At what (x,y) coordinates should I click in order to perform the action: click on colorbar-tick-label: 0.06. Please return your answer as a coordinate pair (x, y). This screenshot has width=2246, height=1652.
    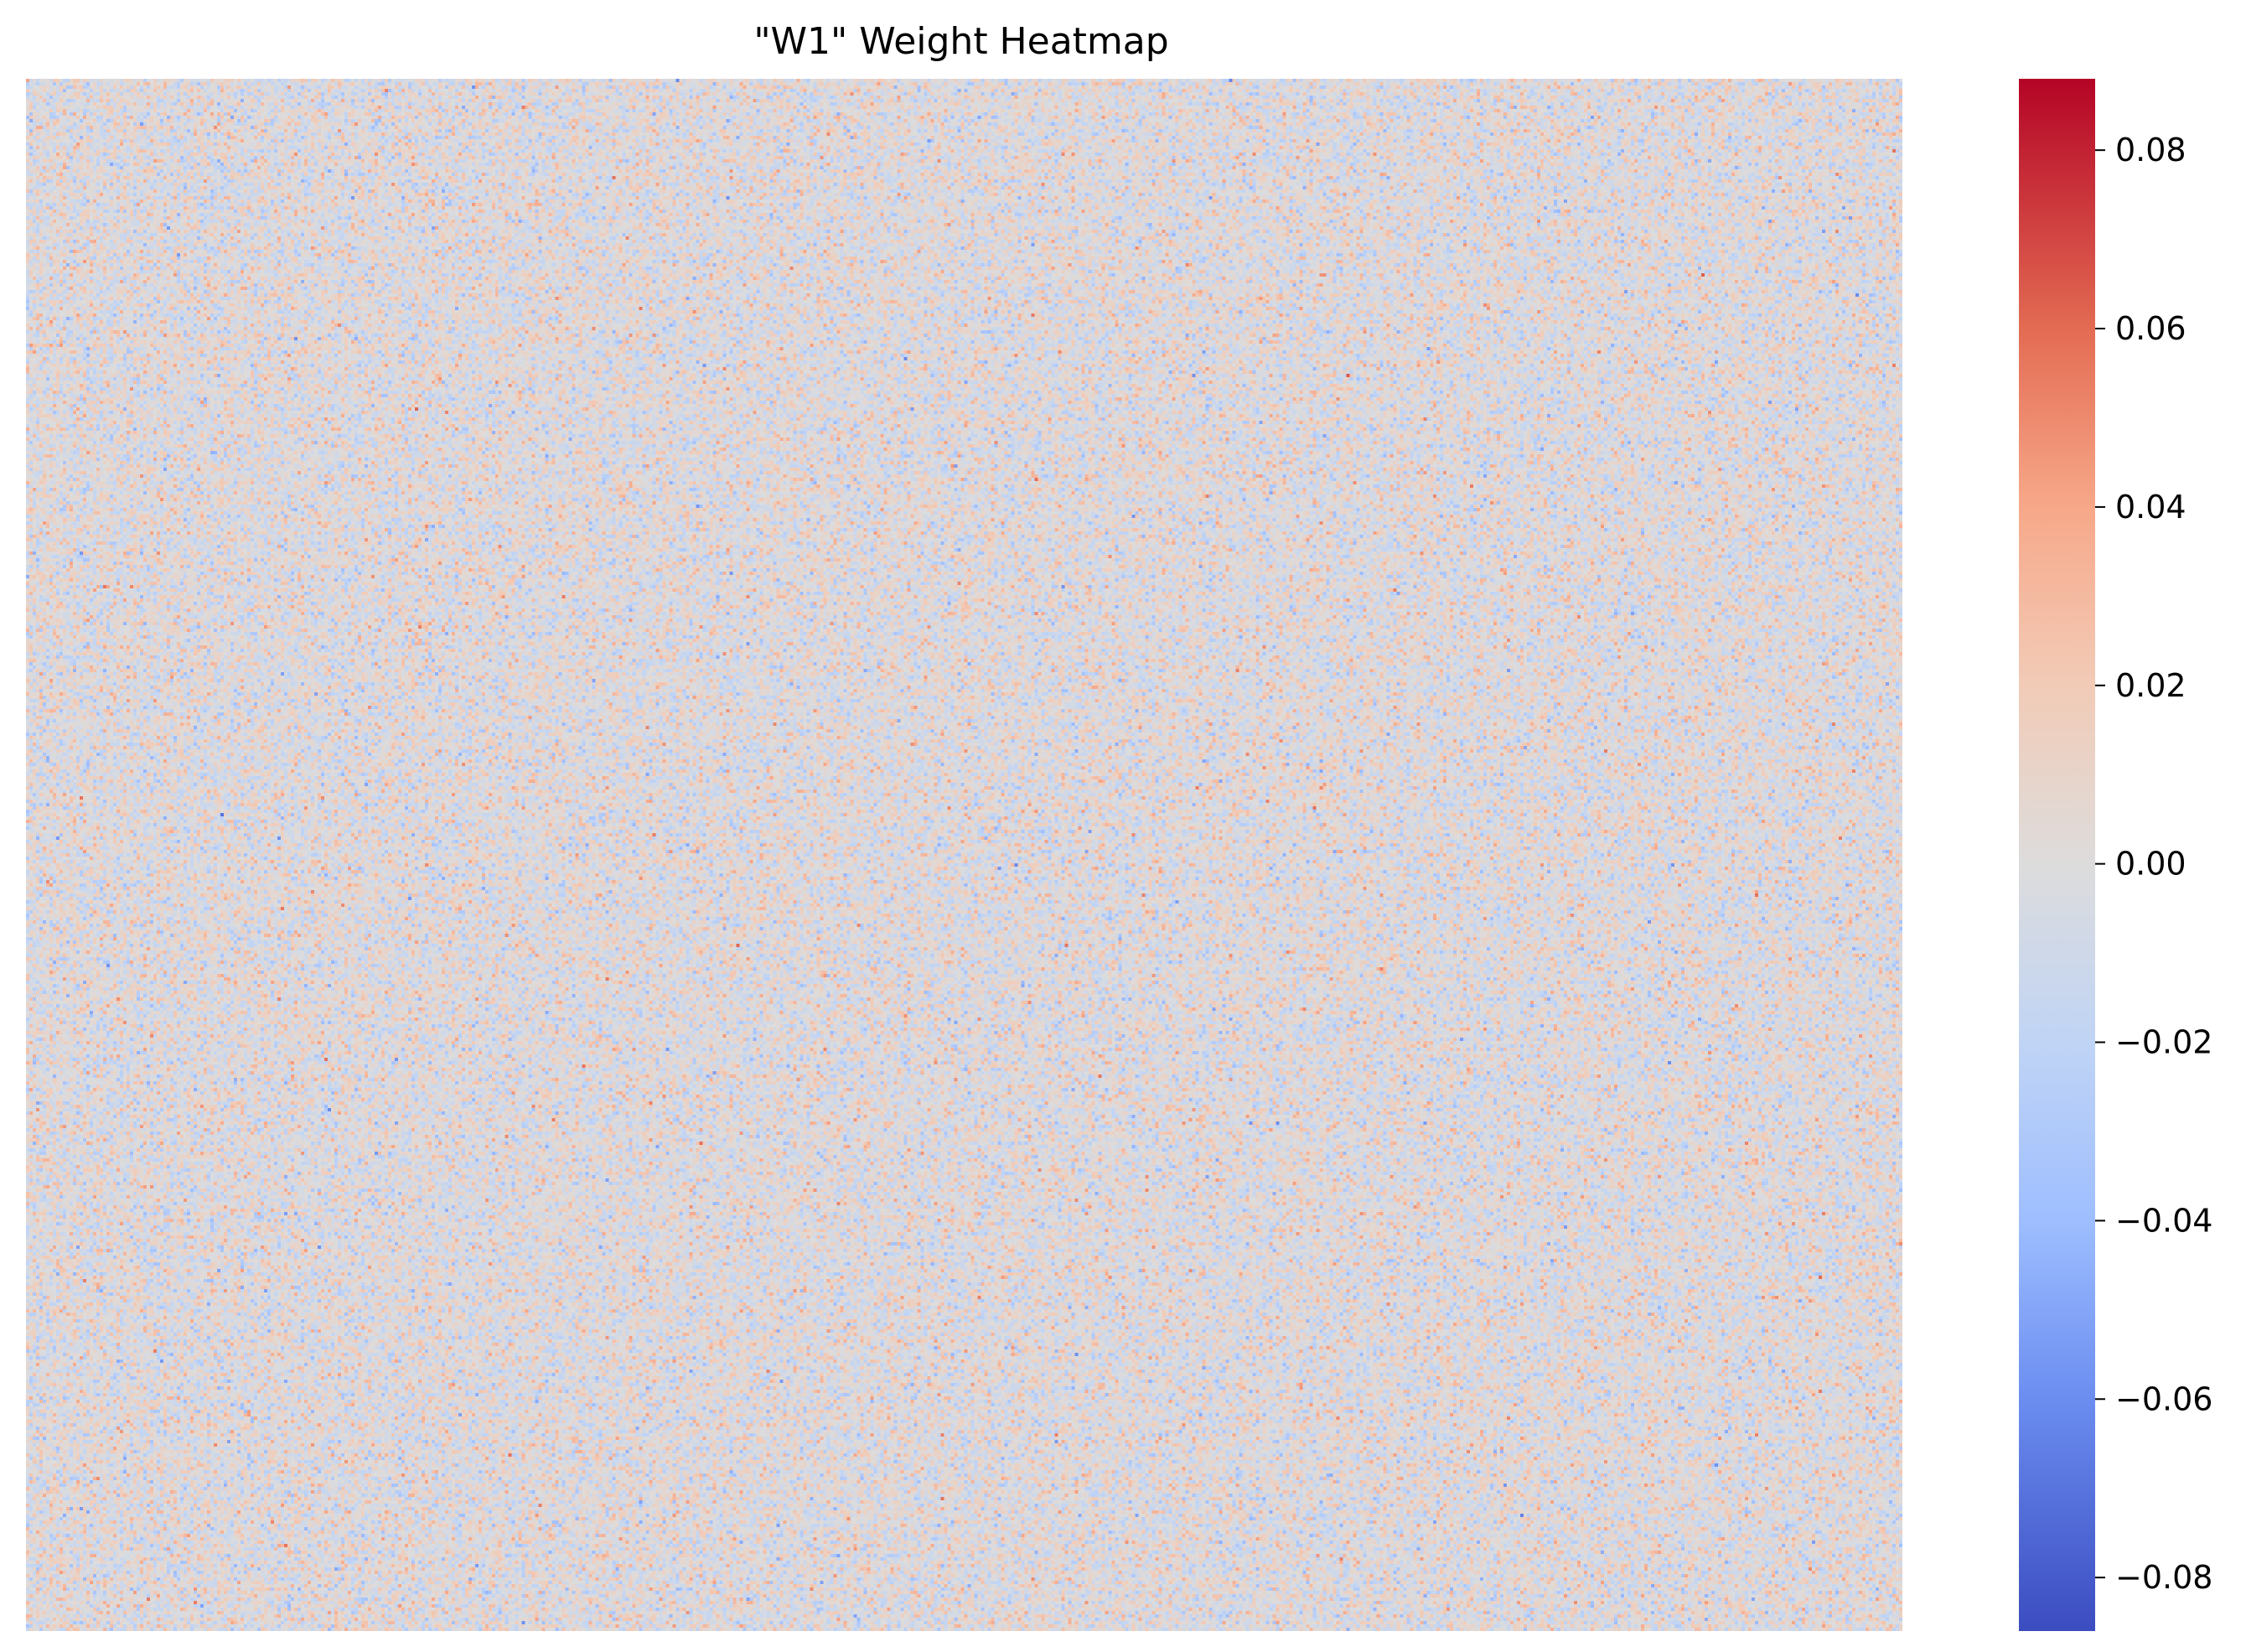
    Looking at the image, I should click on (2150, 328).